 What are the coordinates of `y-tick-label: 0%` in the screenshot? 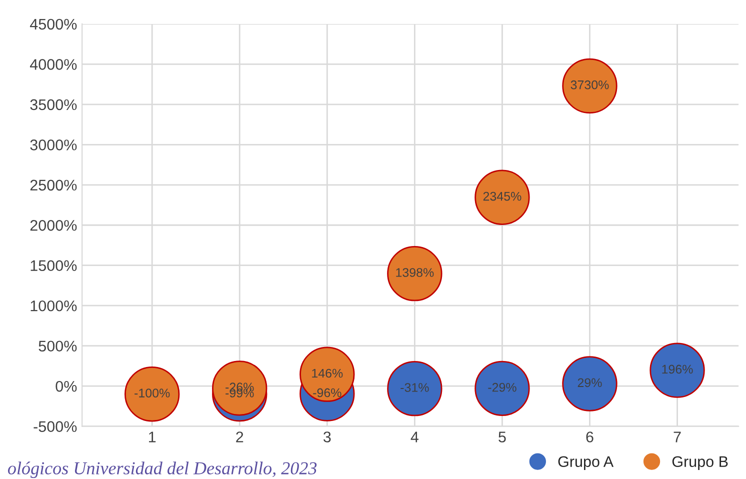 It's located at (66, 386).